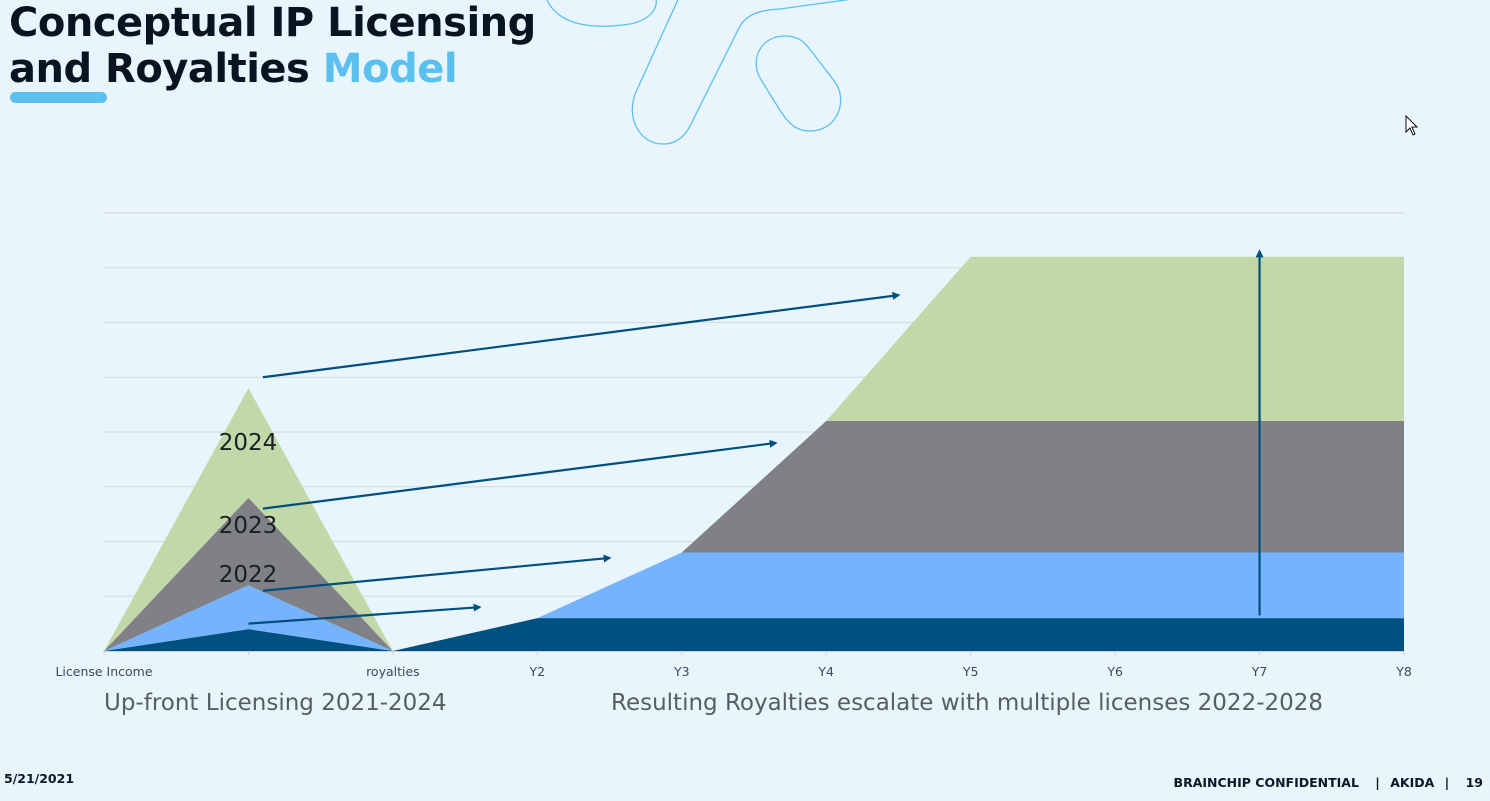  I want to click on x-tick-label: Y6, so click(1114, 671).